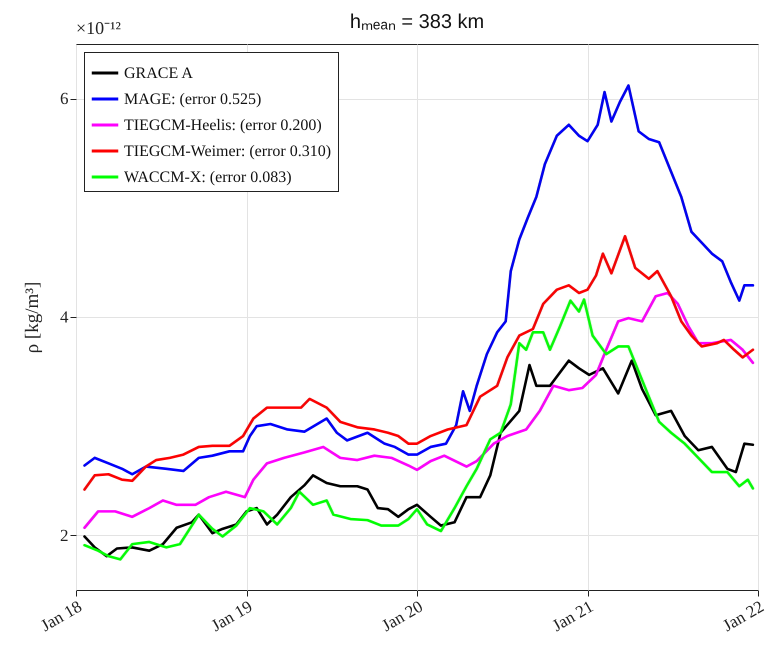 Image resolution: width=780 pixels, height=656 pixels. Describe the element at coordinates (232, 616) in the screenshot. I see `x-tick-label: Jan 19` at that location.